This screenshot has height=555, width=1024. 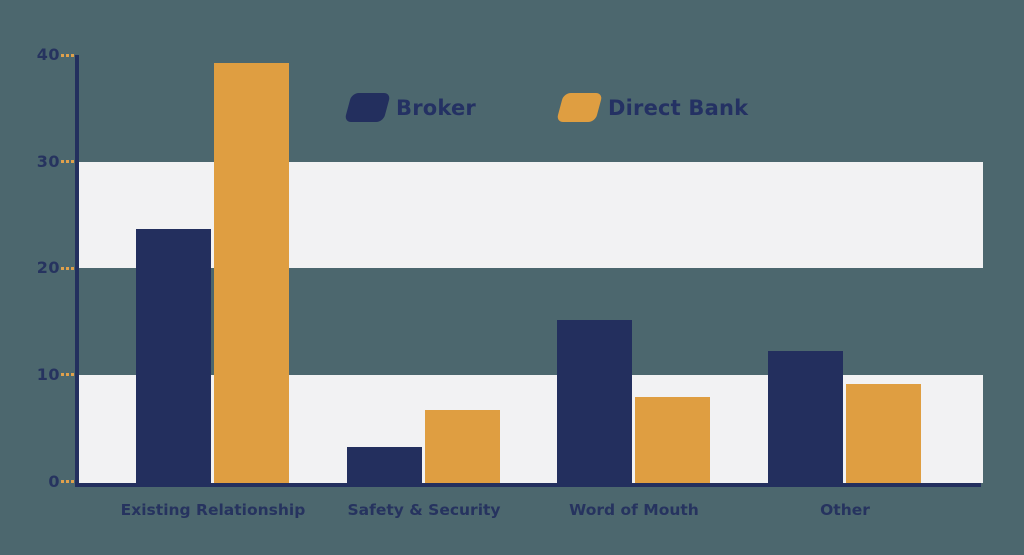 What do you see at coordinates (251, 273) in the screenshot?
I see `bar-direct-bank-existing-relationship` at bounding box center [251, 273].